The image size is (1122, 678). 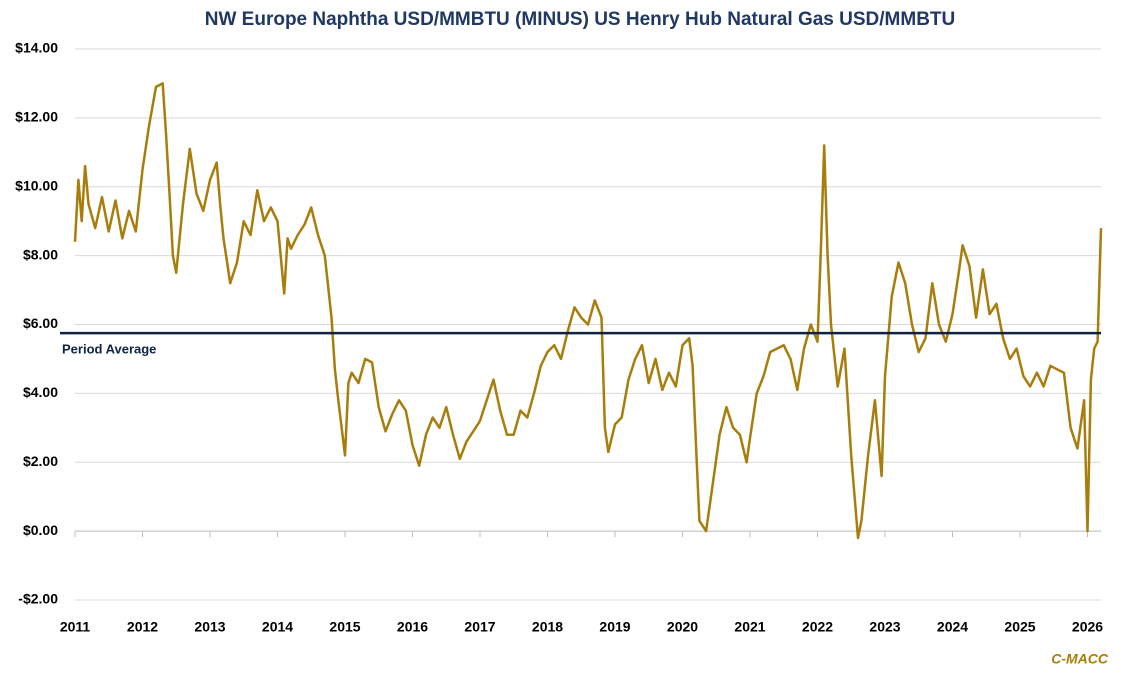 What do you see at coordinates (36, 117) in the screenshot?
I see `y-tick-label: $12.00` at bounding box center [36, 117].